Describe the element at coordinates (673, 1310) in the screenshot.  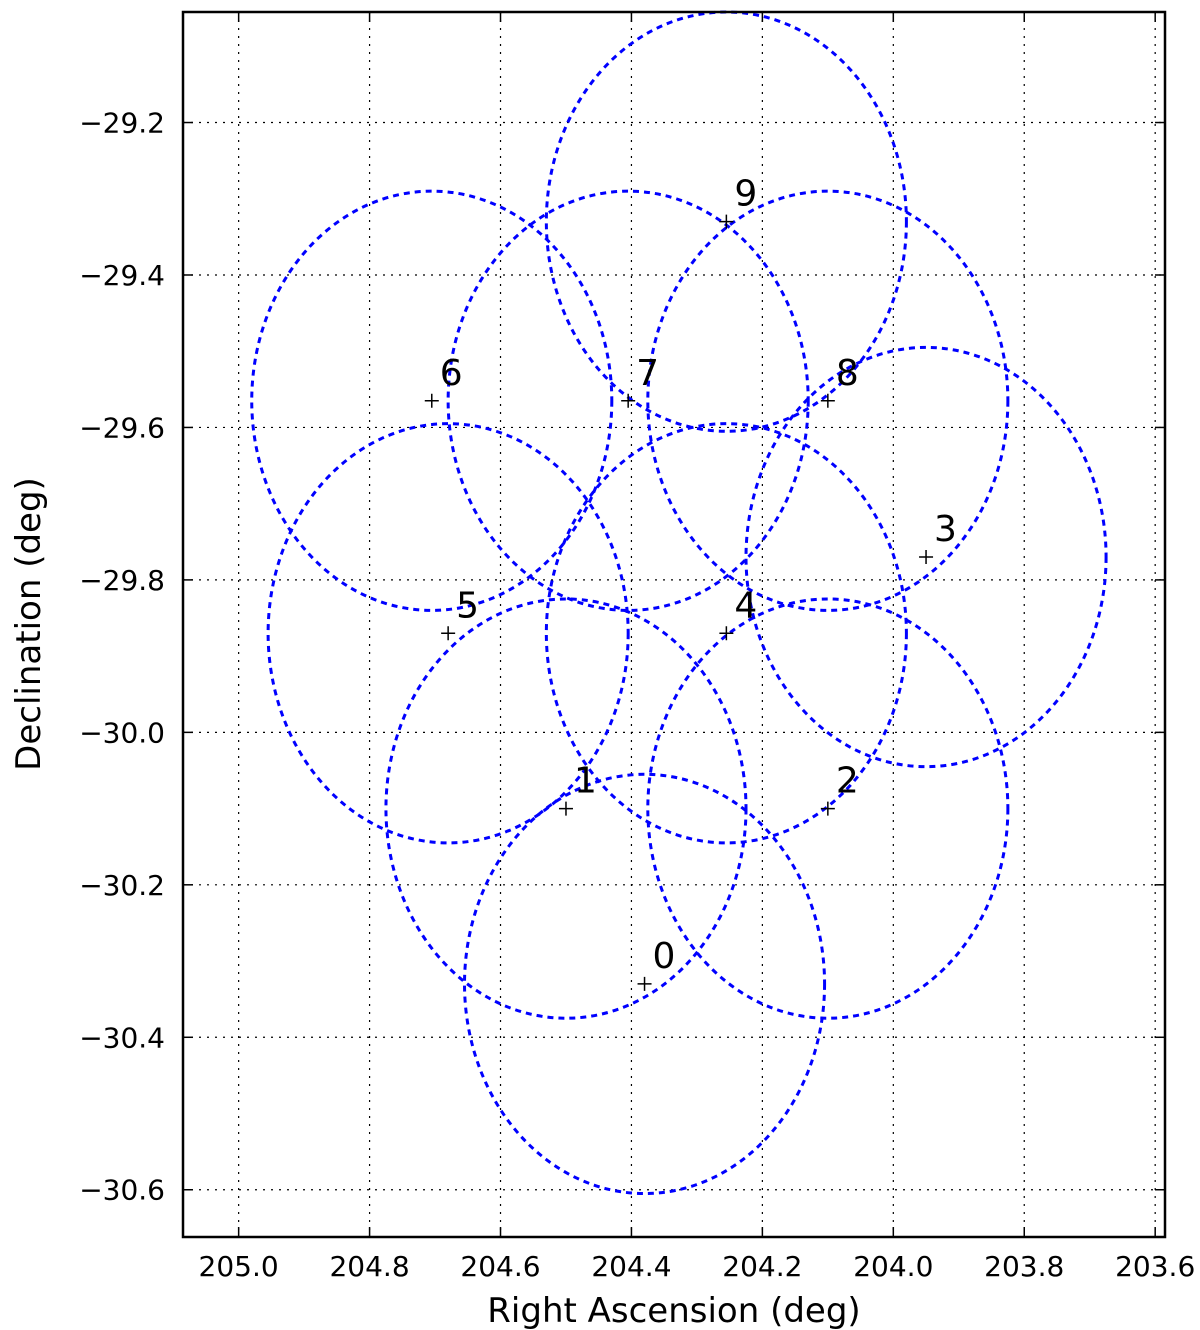
I see `x-axis-title: Right Ascension (deg)` at that location.